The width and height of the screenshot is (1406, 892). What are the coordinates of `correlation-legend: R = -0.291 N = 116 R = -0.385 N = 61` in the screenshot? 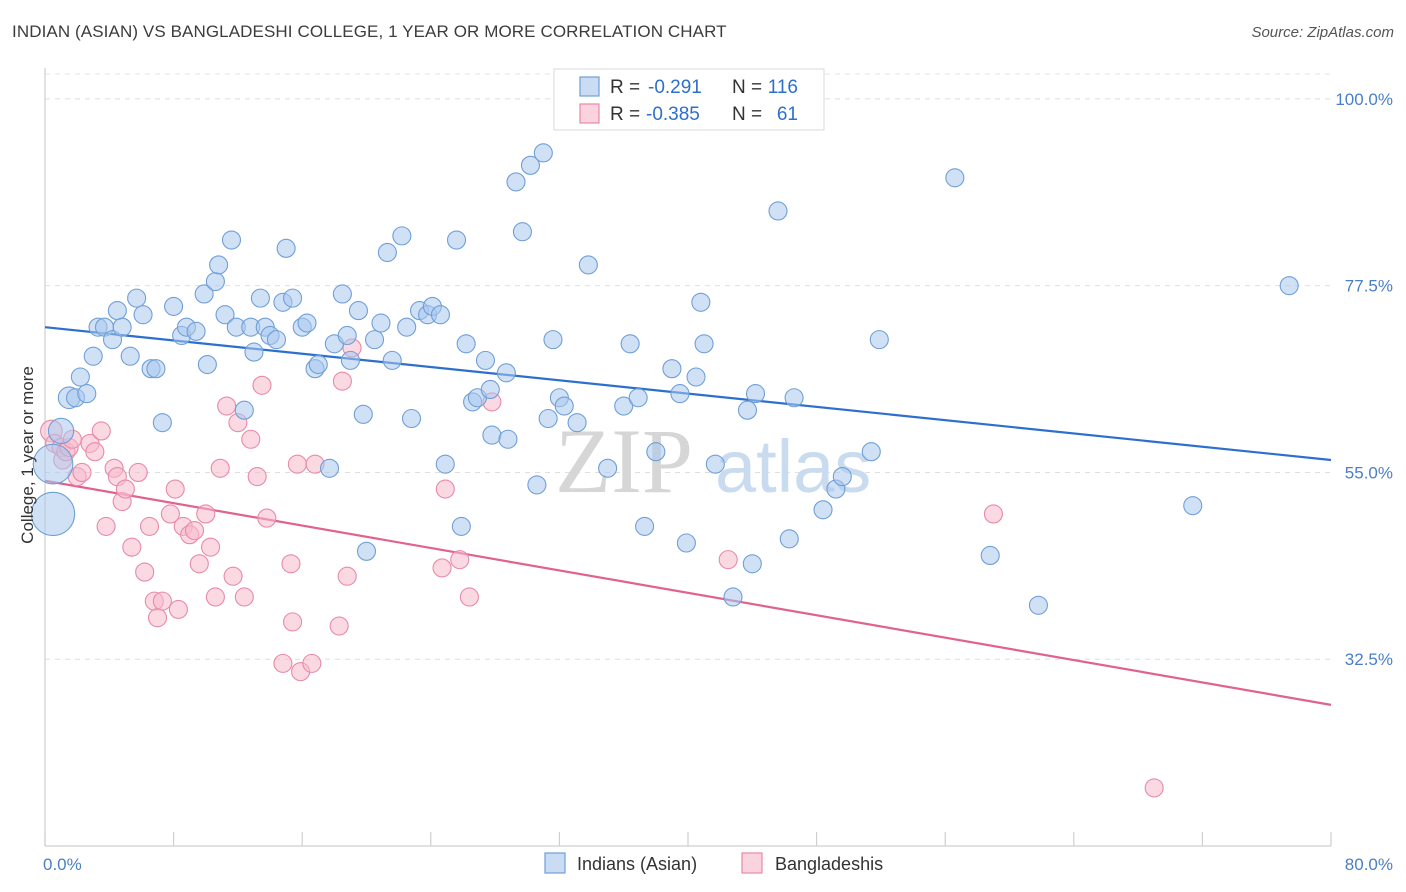 It's located at (689, 99).